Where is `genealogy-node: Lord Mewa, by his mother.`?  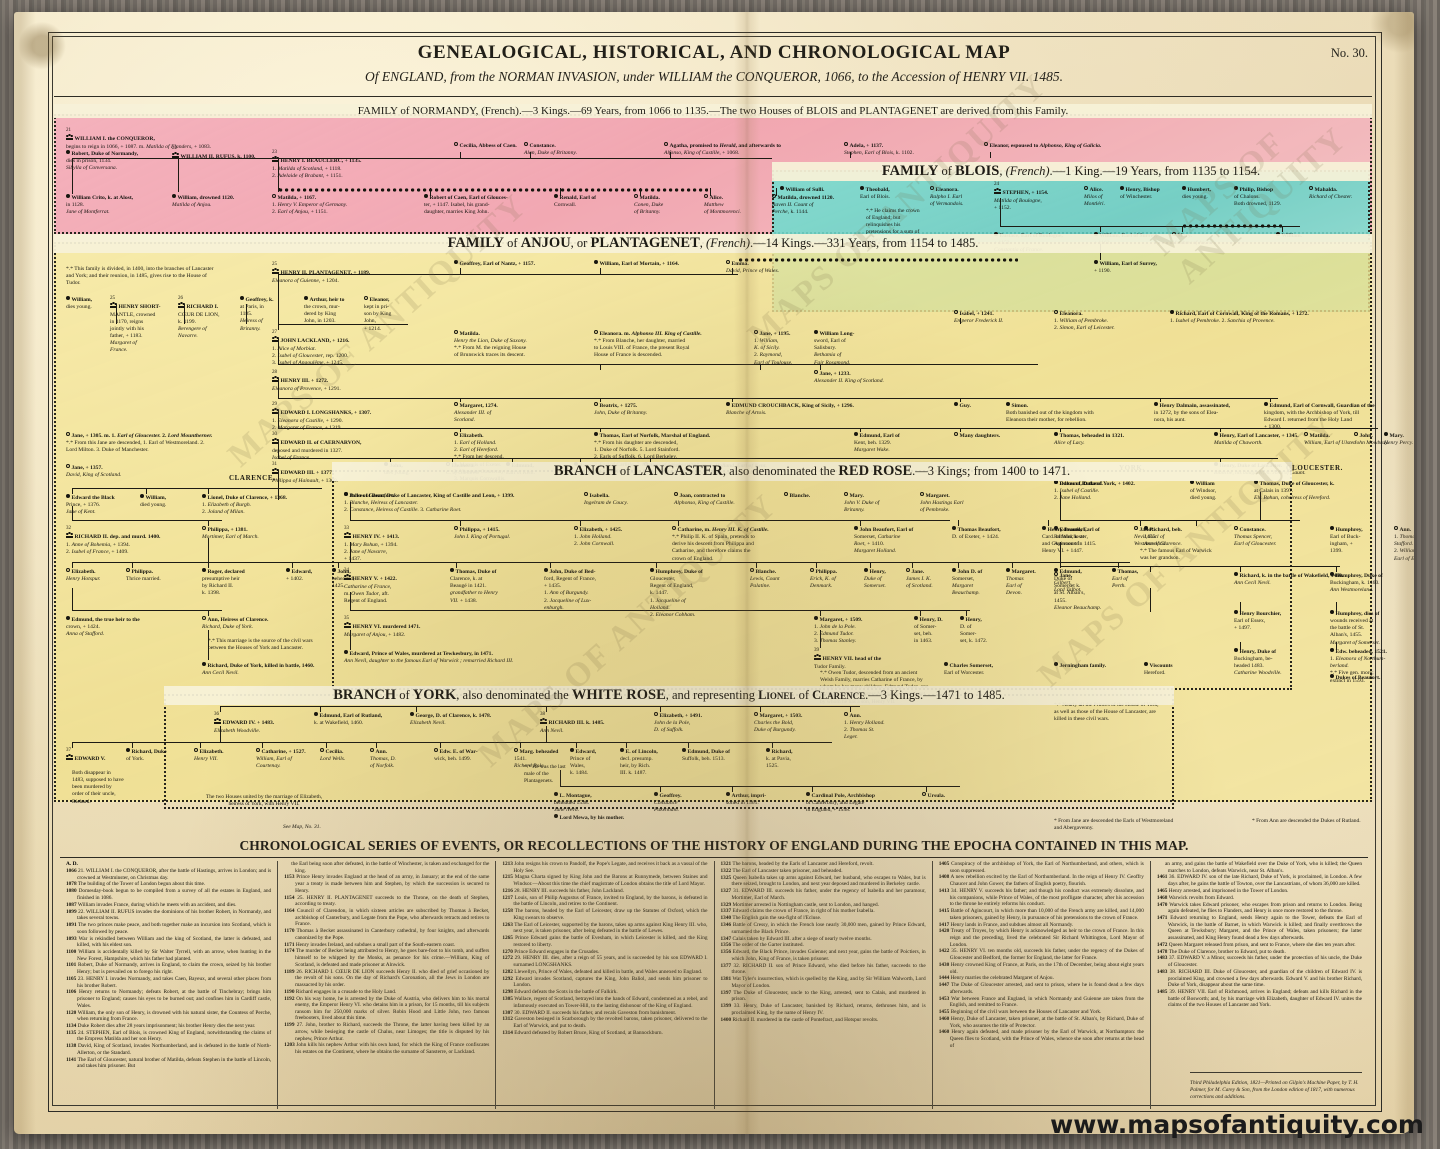
genealogy-node: Lord Mewa, by his mother. is located at coordinates (624, 818).